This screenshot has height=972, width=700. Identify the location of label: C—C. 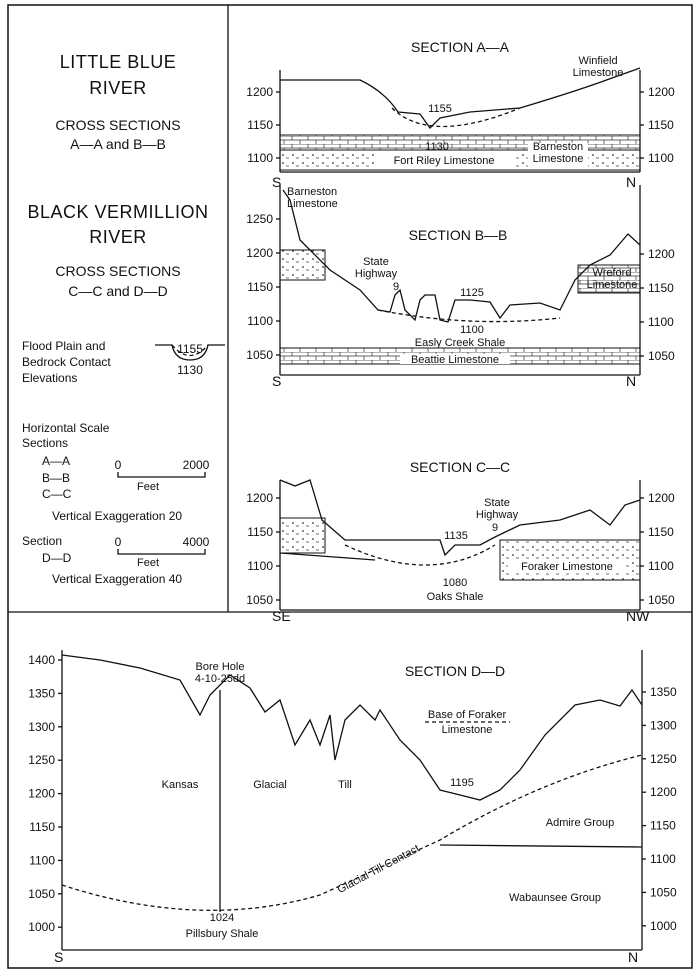
(57, 494).